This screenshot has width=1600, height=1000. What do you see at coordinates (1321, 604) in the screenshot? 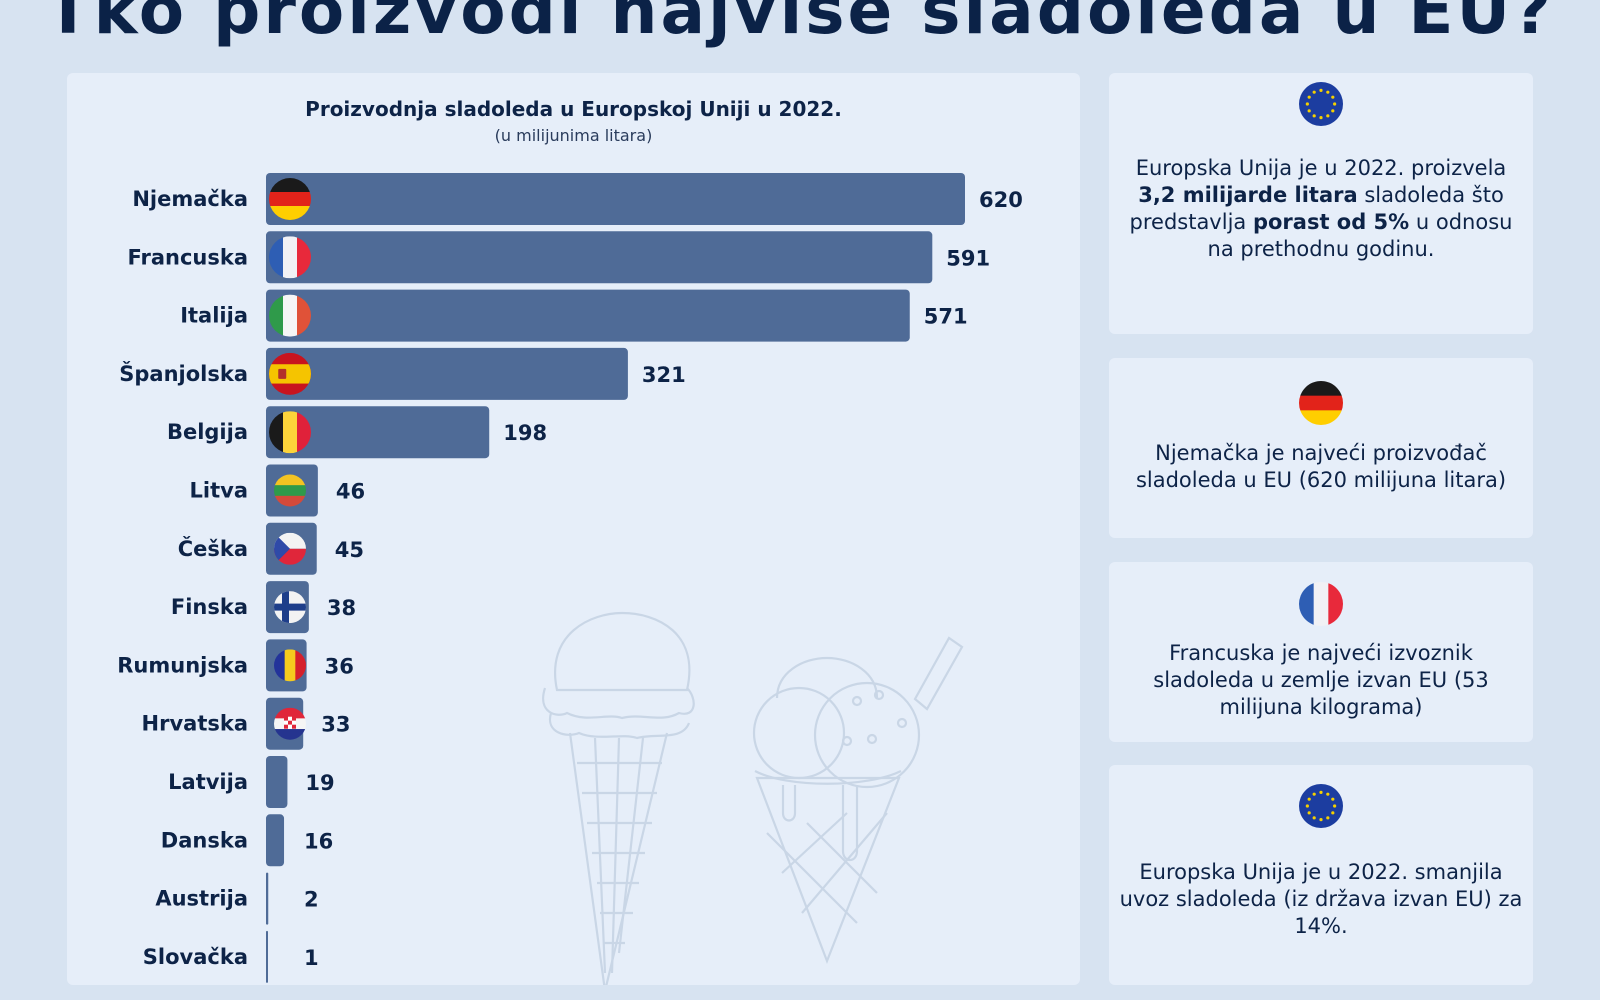
I see `france-flag-icon` at bounding box center [1321, 604].